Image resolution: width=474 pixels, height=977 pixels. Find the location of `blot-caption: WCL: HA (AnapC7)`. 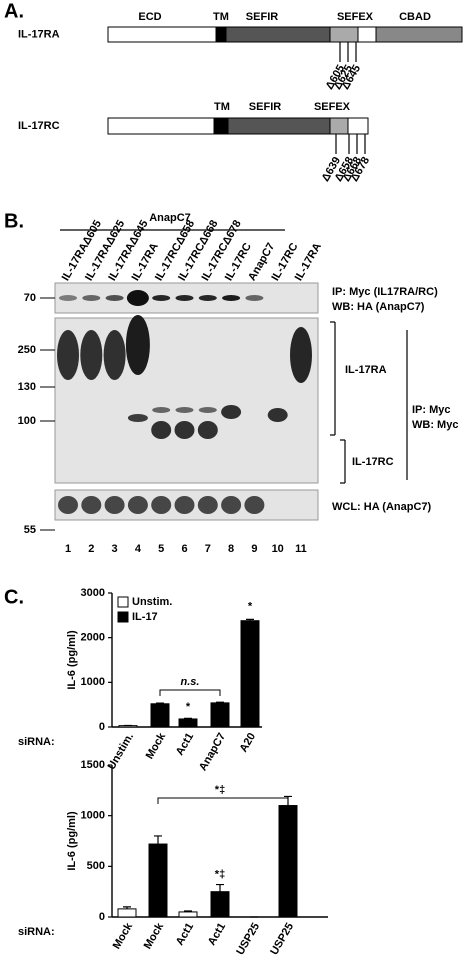

blot-caption: WCL: HA (AnapC7) is located at coordinates (382, 507).